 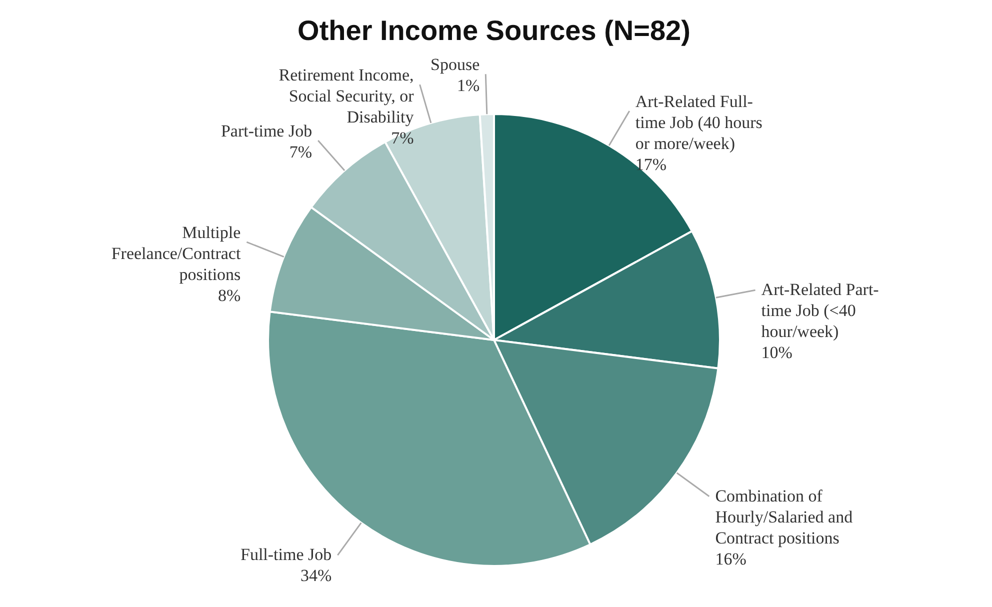 What do you see at coordinates (494, 30) in the screenshot?
I see `chart-title: Other Income Sources (N=82)` at bounding box center [494, 30].